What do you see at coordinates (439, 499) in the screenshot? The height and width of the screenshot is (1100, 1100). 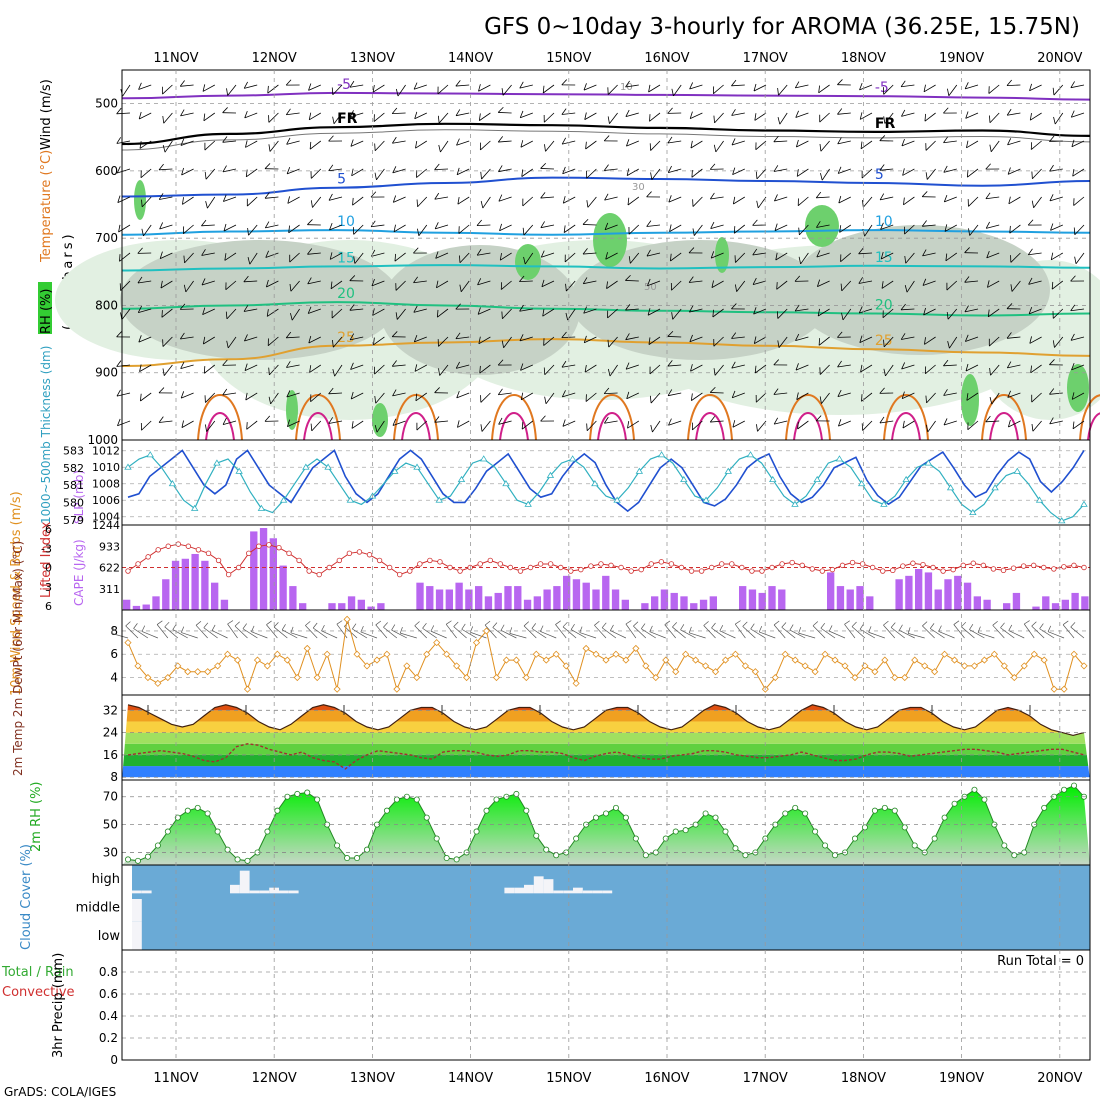 I see `slp-marker` at bounding box center [439, 499].